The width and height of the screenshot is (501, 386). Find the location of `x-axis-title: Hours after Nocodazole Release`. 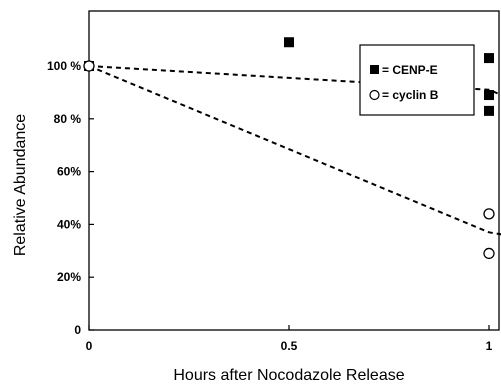

x-axis-title: Hours after Nocodazole Release is located at coordinates (288, 375).